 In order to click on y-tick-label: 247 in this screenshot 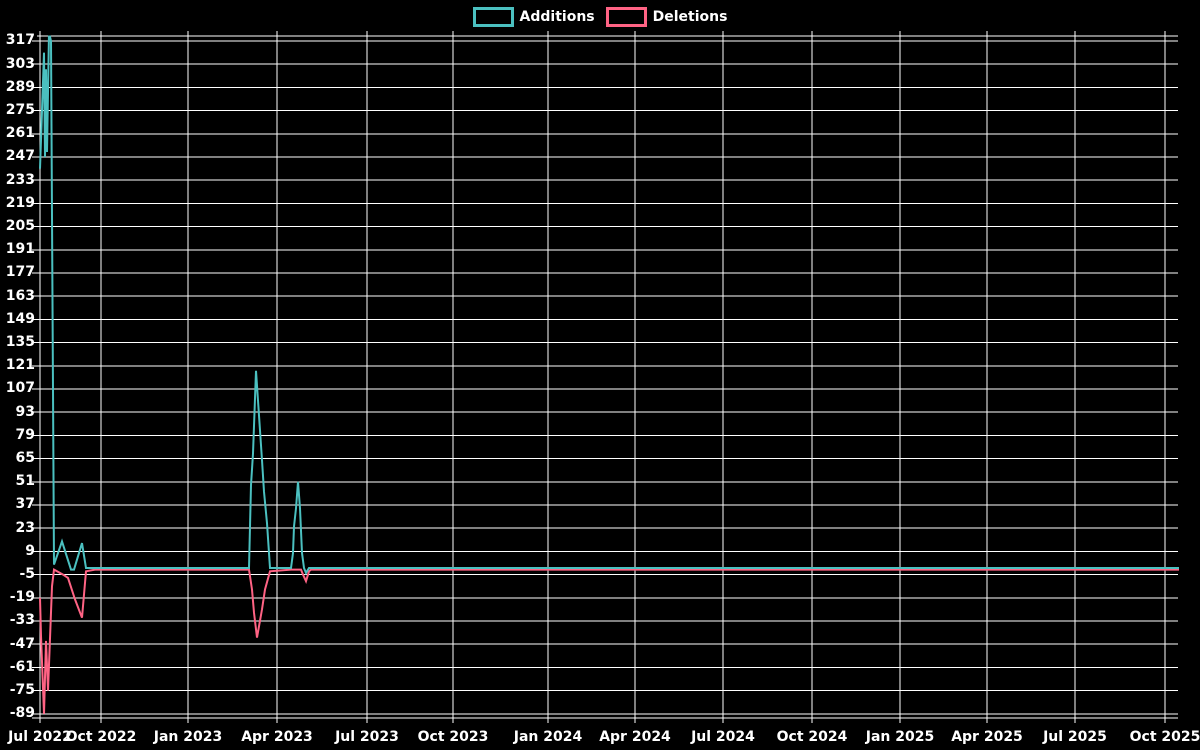, I will do `click(20, 156)`.